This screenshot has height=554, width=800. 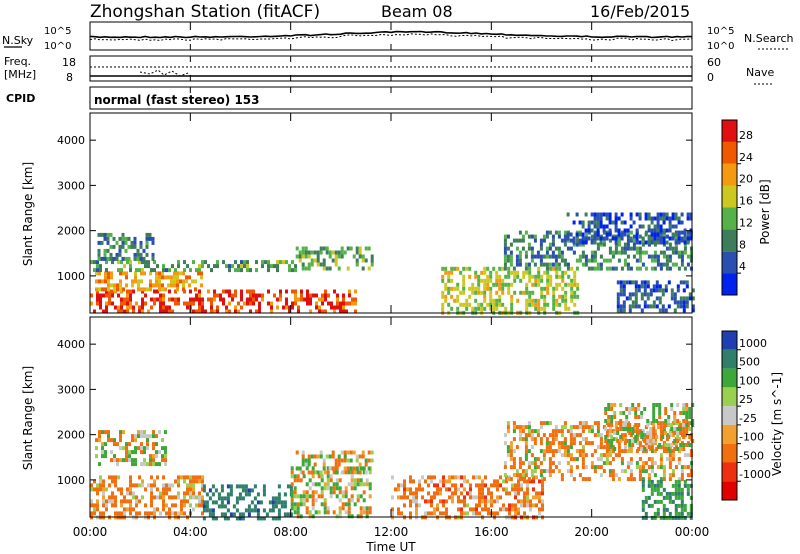 What do you see at coordinates (692, 532) in the screenshot?
I see `x-tick-label: 00:00` at bounding box center [692, 532].